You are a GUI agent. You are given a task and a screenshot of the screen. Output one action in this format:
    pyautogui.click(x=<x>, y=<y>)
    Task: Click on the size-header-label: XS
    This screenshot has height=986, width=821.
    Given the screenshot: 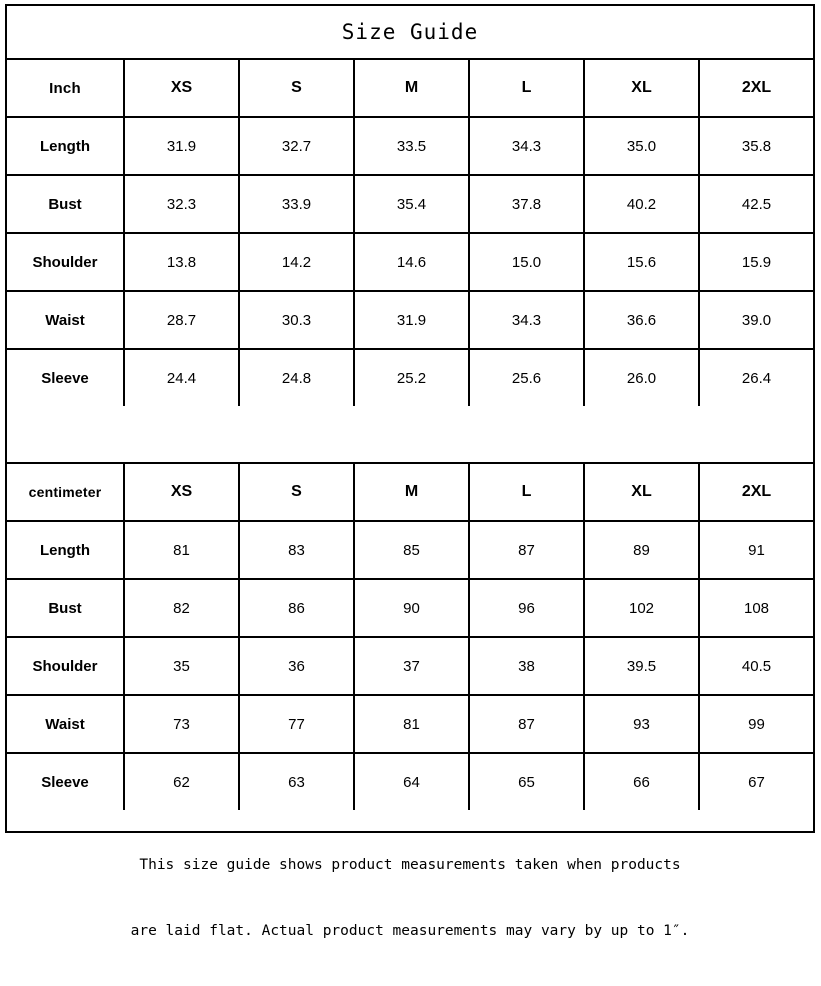 What is the action you would take?
    pyautogui.click(x=181, y=87)
    